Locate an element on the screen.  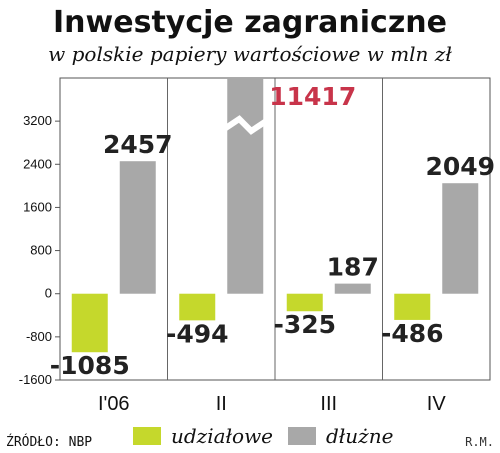
category-label: IV is located at coordinates (437, 404).